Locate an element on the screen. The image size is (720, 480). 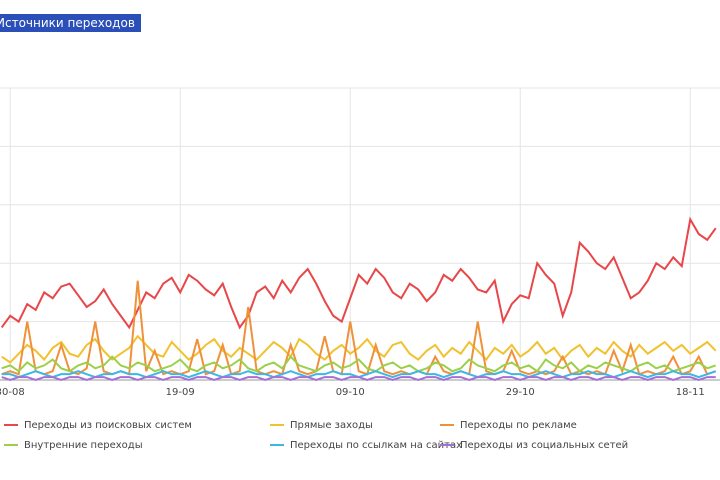
x-tick-label: 18-11 is located at coordinates (690, 392).